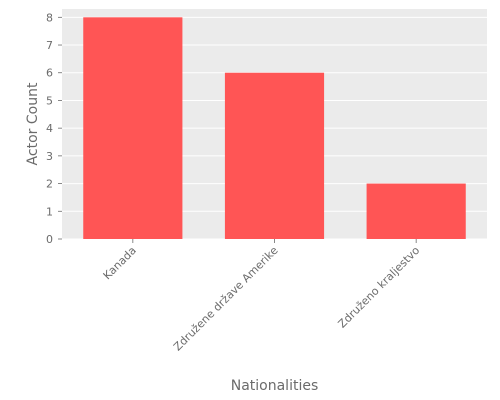 The height and width of the screenshot is (400, 500). What do you see at coordinates (226, 299) in the screenshot?
I see `x-tick-label: Združene države Amerike` at bounding box center [226, 299].